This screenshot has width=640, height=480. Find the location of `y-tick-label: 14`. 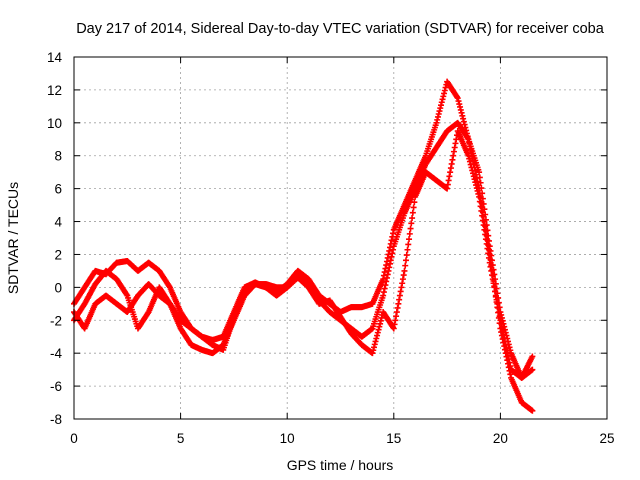

y-tick-label: 14 is located at coordinates (55, 57).